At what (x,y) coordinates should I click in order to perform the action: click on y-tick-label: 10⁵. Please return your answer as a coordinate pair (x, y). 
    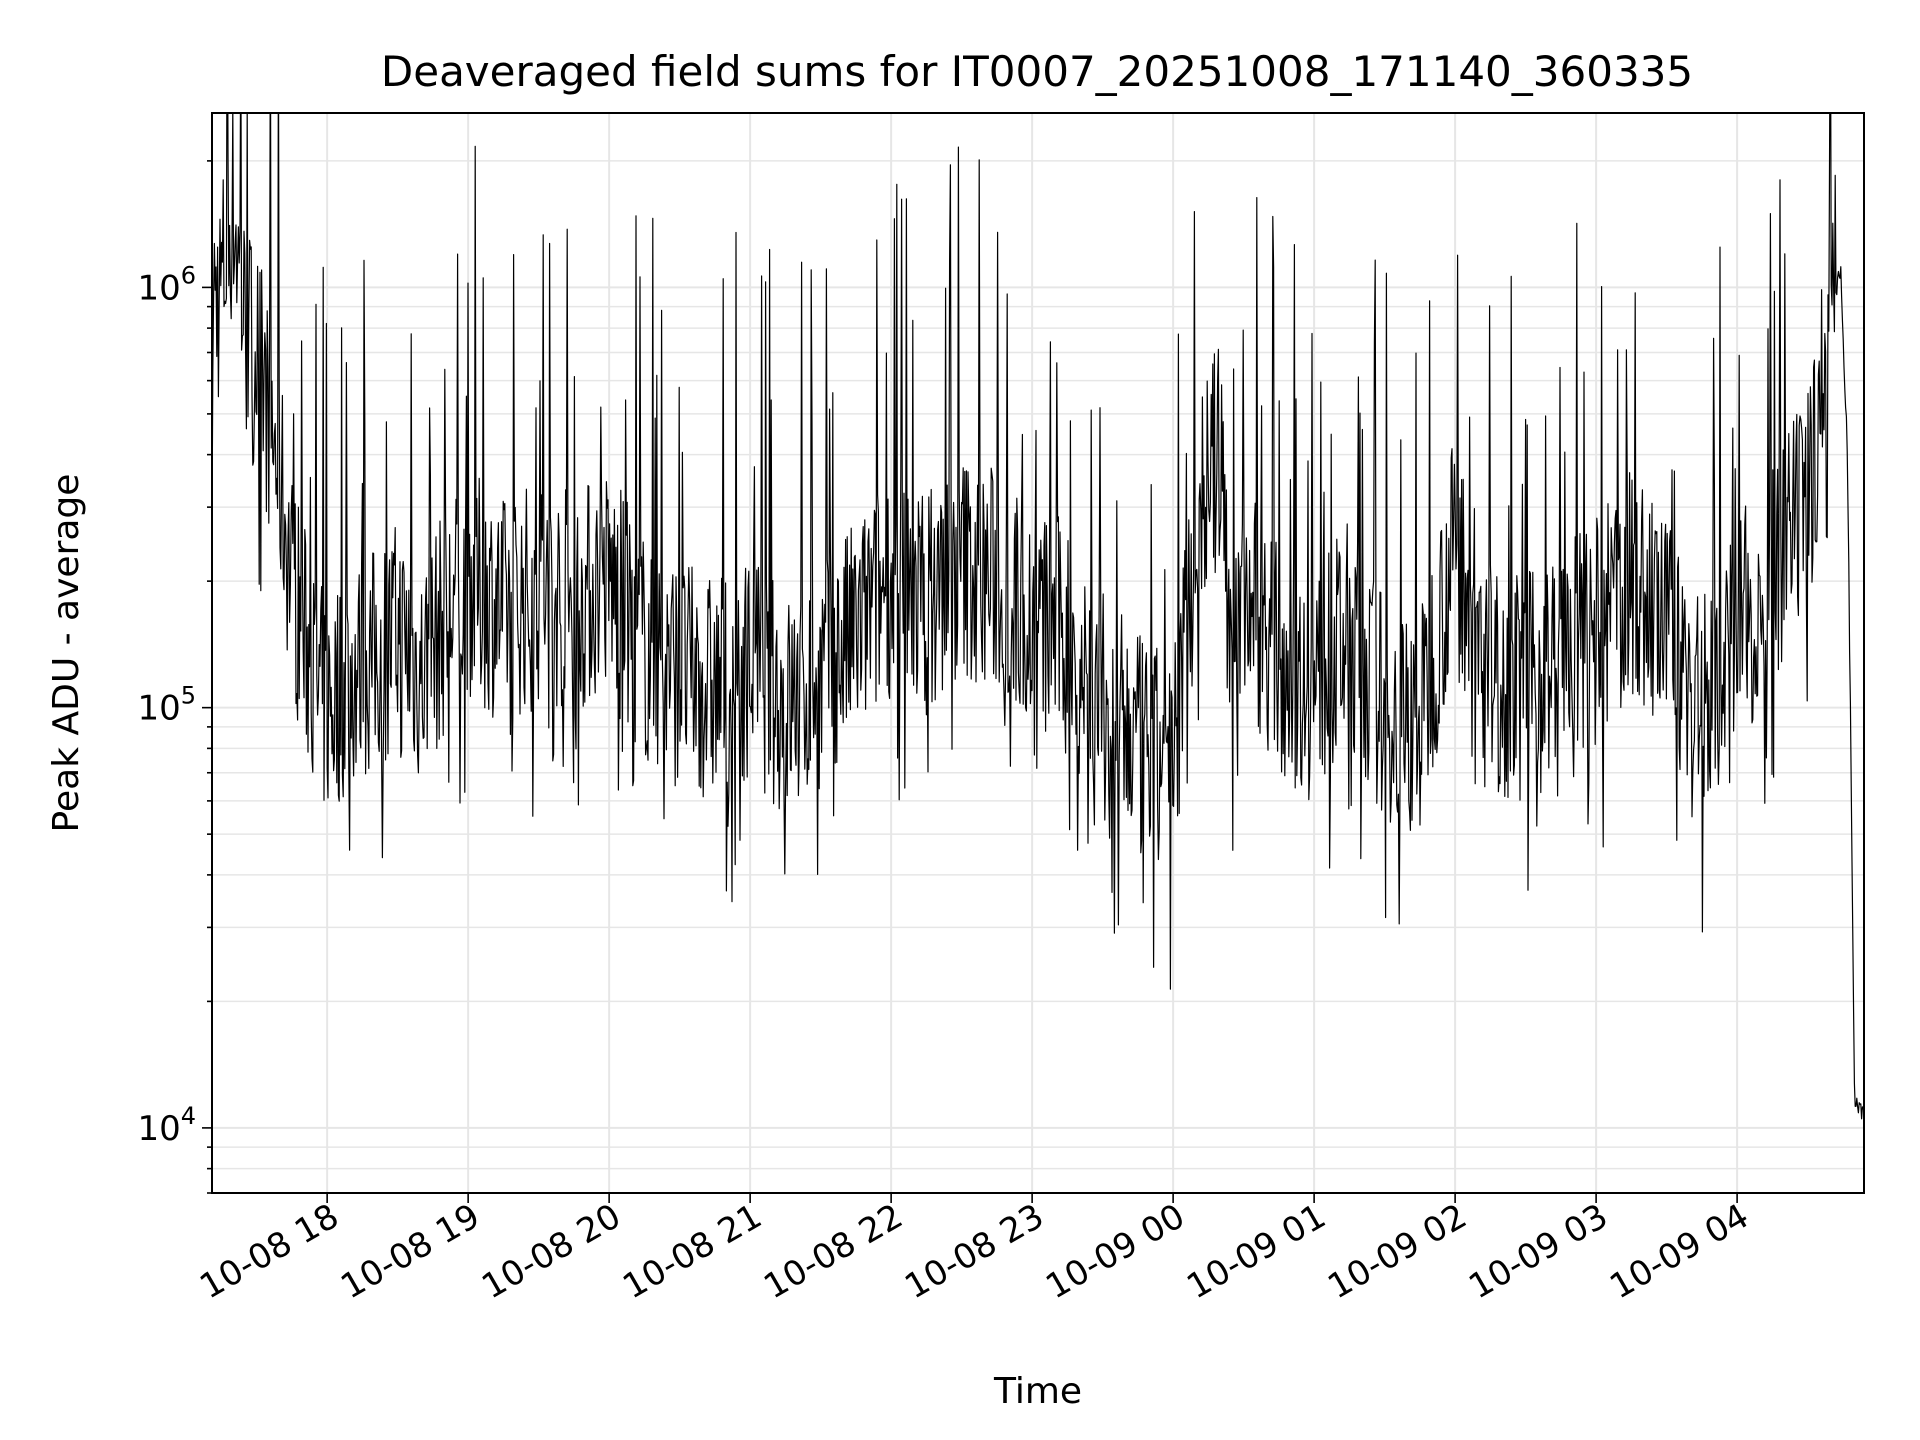
    Looking at the image, I should click on (166, 705).